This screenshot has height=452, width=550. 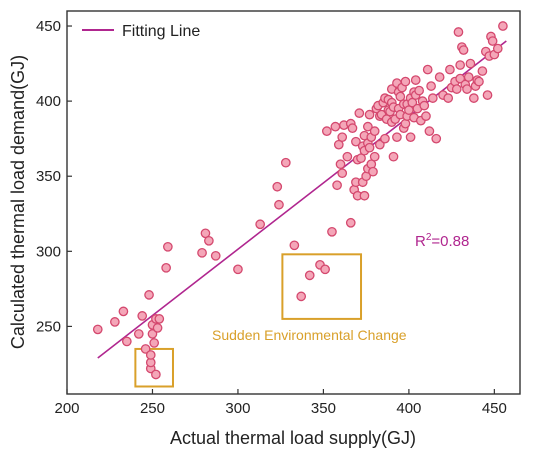 I want to click on r-squared-label: R2=0.88, so click(x=442, y=241).